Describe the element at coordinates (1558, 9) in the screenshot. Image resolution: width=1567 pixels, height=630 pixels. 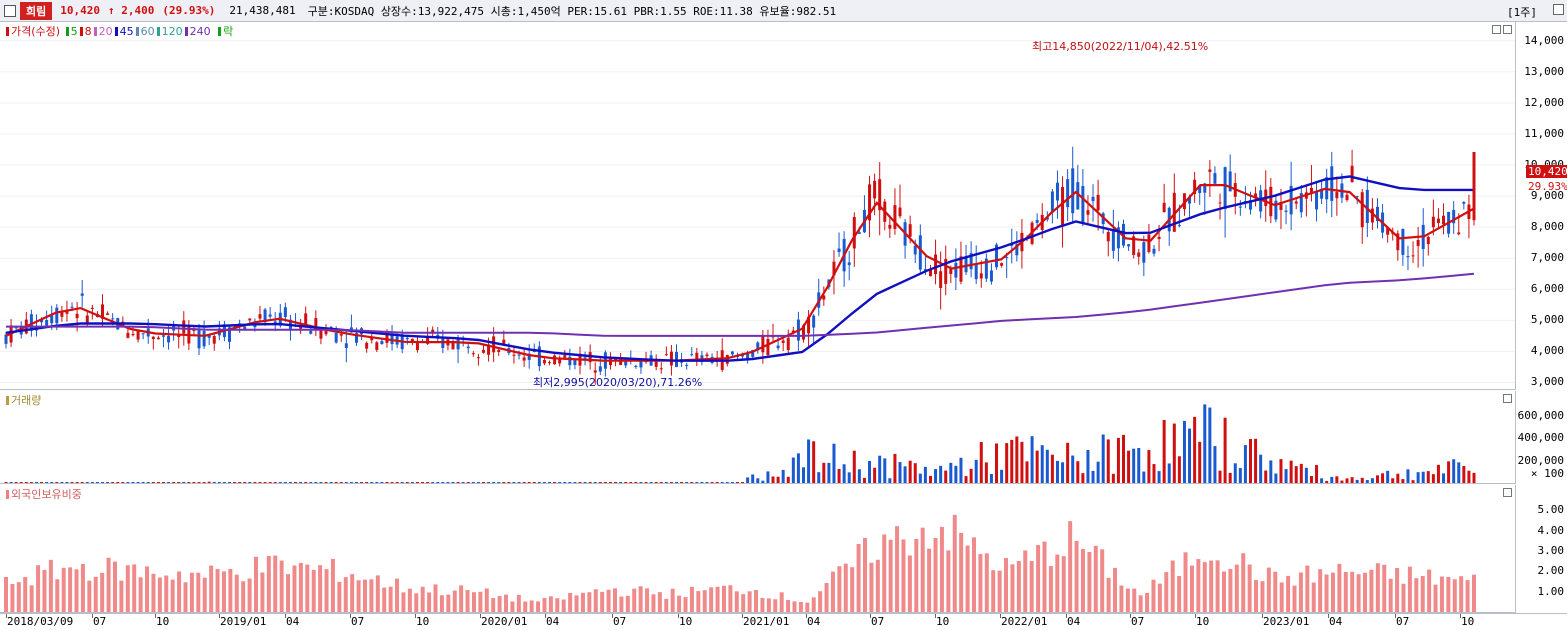
I see `close-icon` at that location.